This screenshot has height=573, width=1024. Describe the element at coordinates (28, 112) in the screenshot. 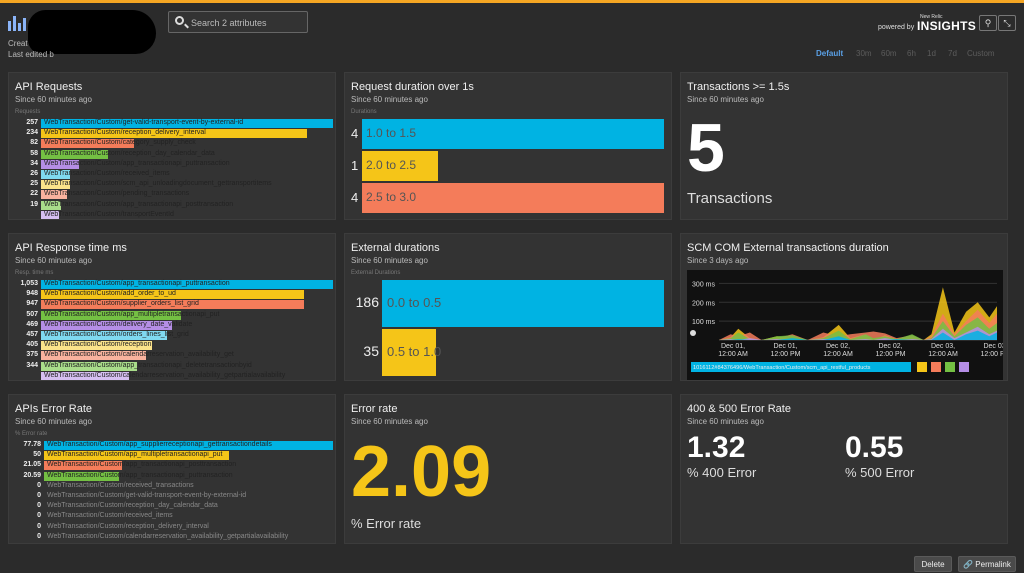

I see `column-label: Requests` at that location.